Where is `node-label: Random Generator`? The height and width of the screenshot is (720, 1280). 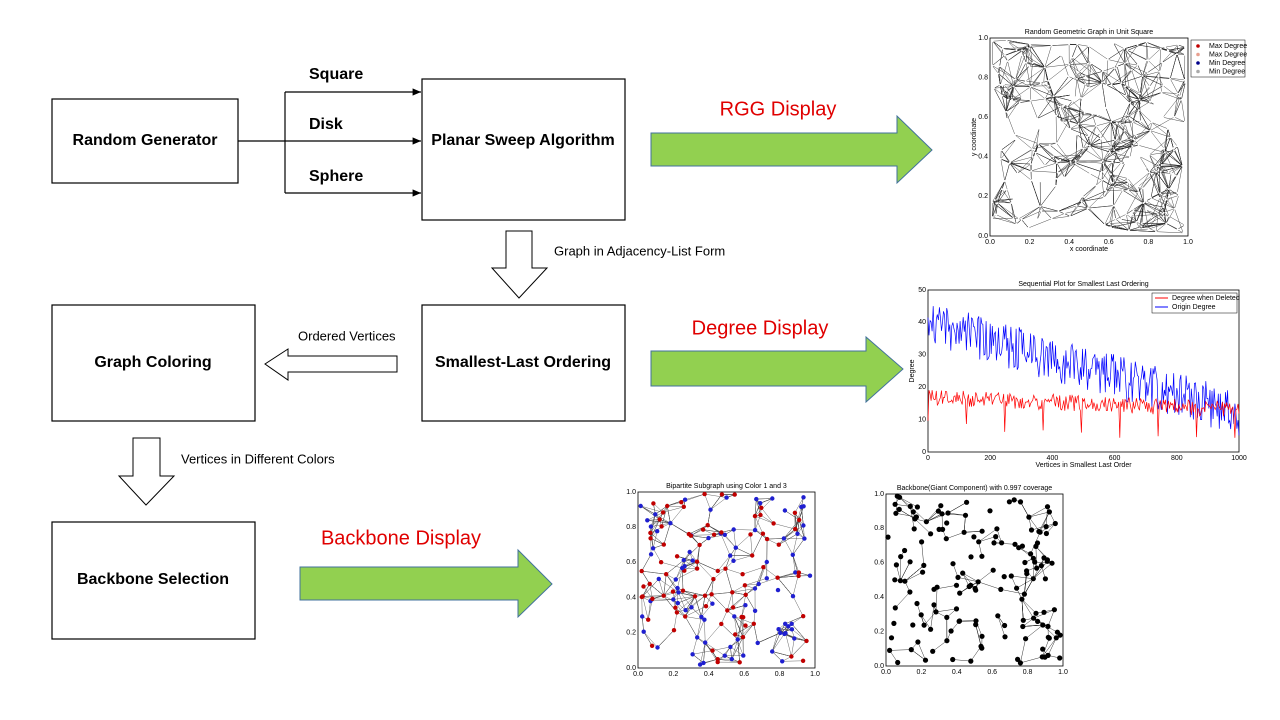 node-label: Random Generator is located at coordinates (145, 140).